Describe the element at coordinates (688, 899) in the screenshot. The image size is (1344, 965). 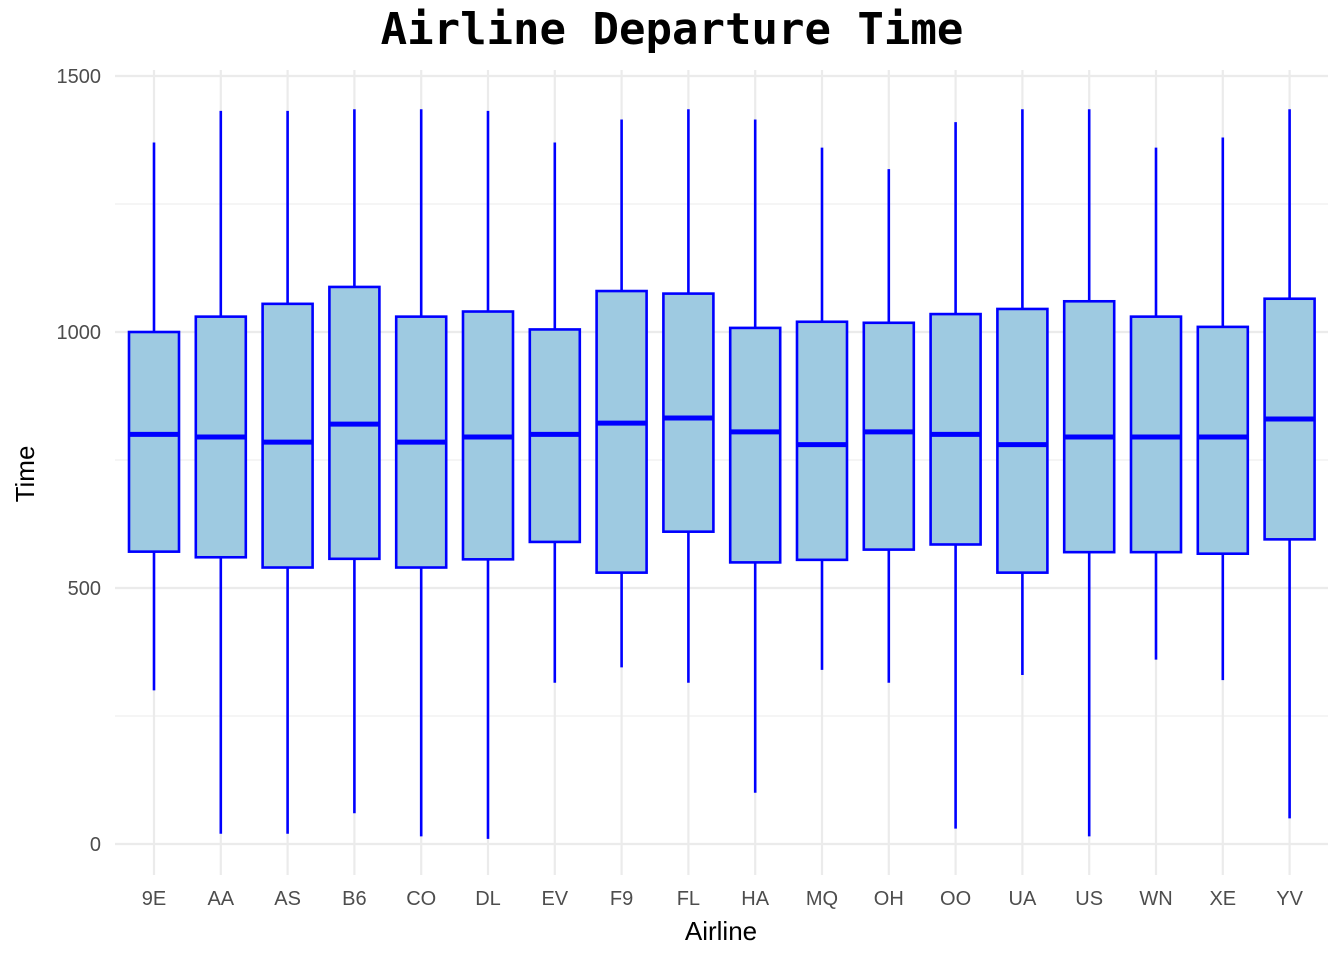
I see `x-tick-label: FL` at that location.